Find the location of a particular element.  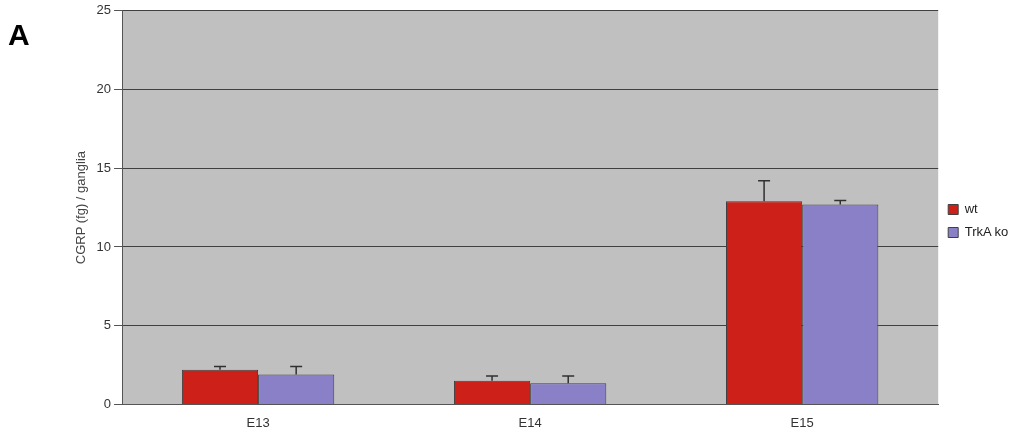

legend-label: wt is located at coordinates (971, 209).